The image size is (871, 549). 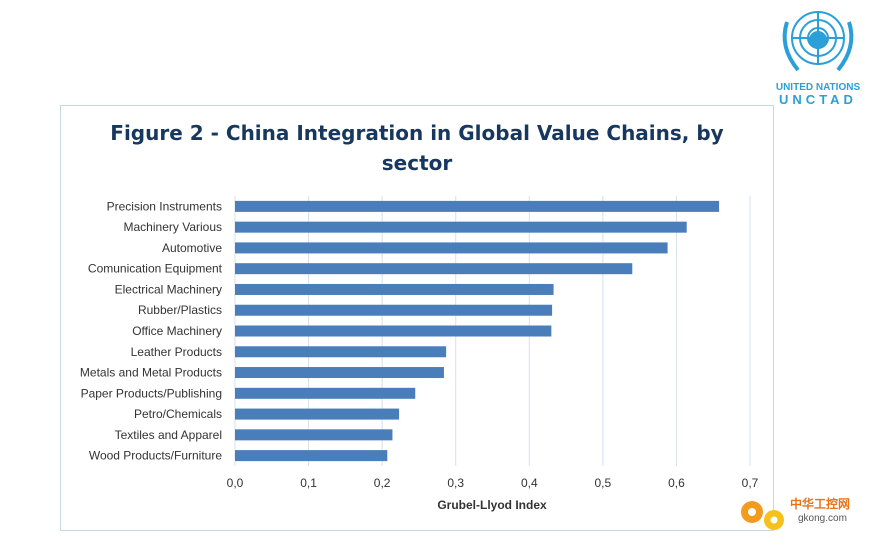 What do you see at coordinates (417, 163) in the screenshot?
I see `chart-title-line2: sector` at bounding box center [417, 163].